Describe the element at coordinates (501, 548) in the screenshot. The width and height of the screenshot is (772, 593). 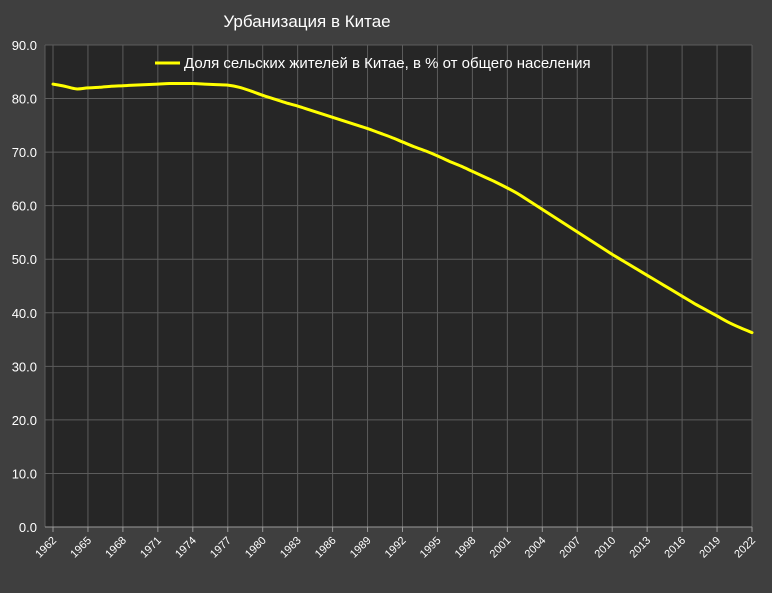
I see `x-tick-label: 2001` at that location.